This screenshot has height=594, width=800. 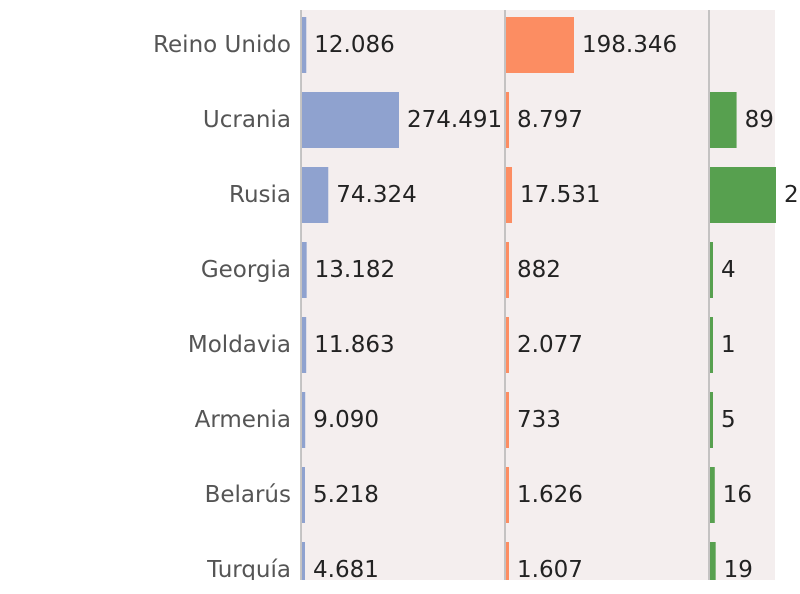 I want to click on data-label-series-1: 9.090, so click(x=346, y=420).